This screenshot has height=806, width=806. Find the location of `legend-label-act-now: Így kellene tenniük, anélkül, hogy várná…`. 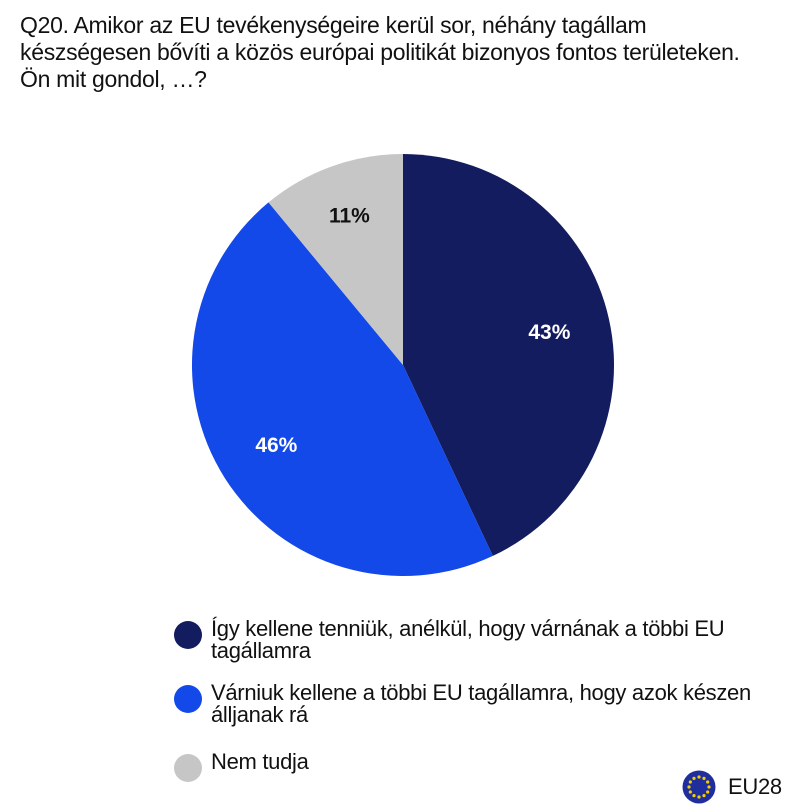

legend-label-act-now: Így kellene tenniük, anélkül, hogy várná… is located at coordinates (468, 639).